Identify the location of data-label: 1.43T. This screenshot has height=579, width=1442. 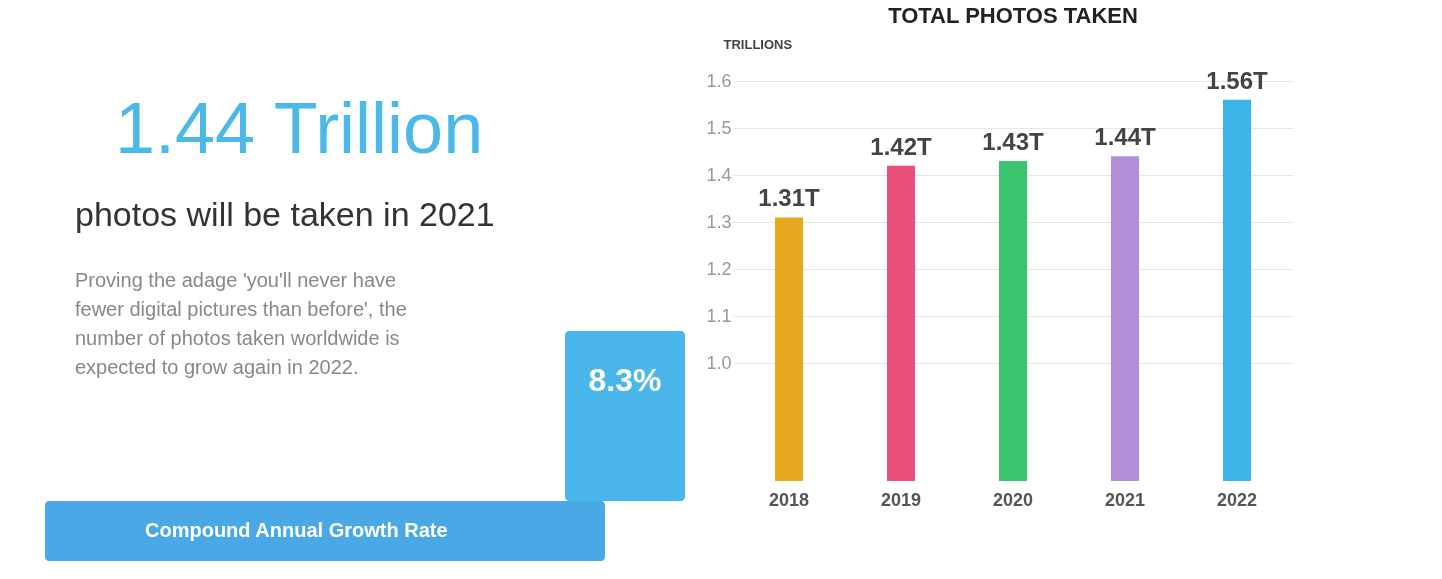
(1013, 141).